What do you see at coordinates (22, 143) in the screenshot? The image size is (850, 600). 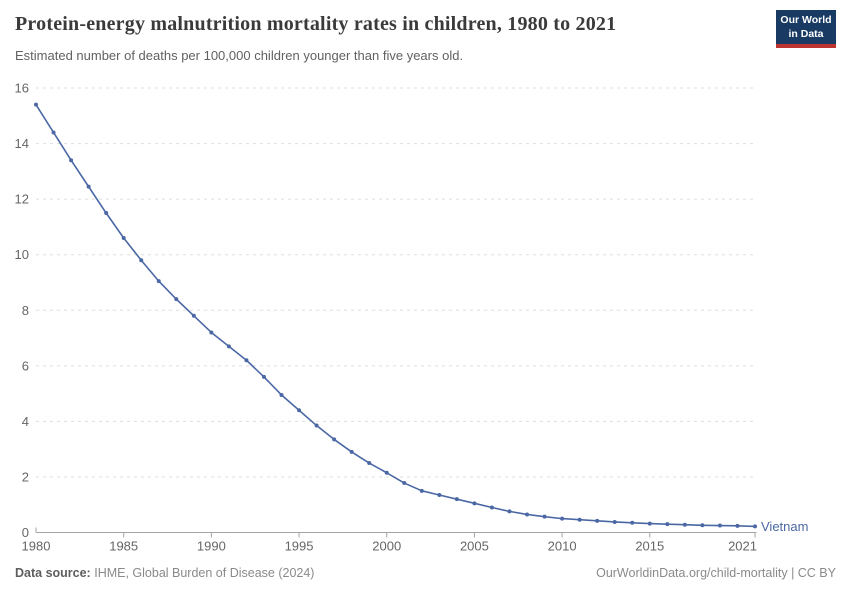 I see `y-axis-tick-label: 14` at bounding box center [22, 143].